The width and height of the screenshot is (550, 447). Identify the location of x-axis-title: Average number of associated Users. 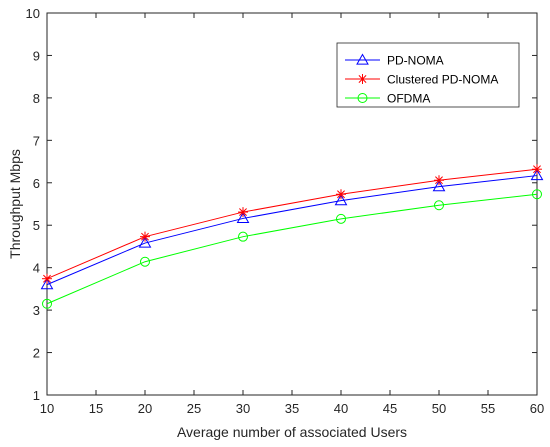
(292, 432).